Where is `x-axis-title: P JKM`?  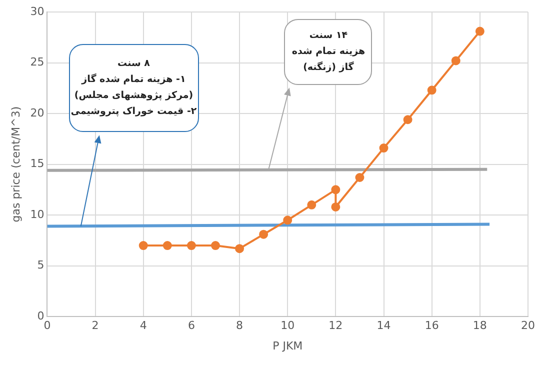
x-axis-title: P JKM is located at coordinates (287, 345).